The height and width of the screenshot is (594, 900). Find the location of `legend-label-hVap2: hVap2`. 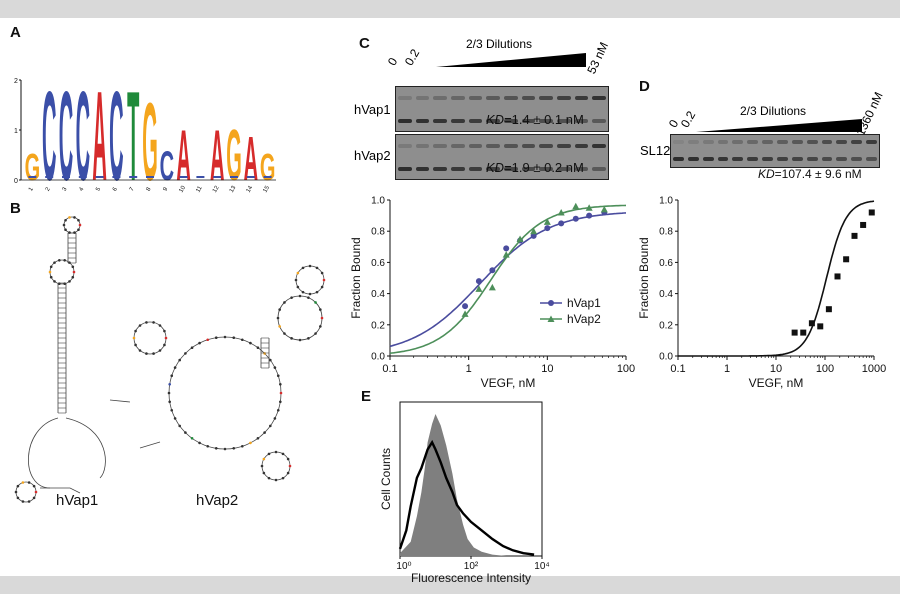

legend-label-hVap2: hVap2 is located at coordinates (584, 319).